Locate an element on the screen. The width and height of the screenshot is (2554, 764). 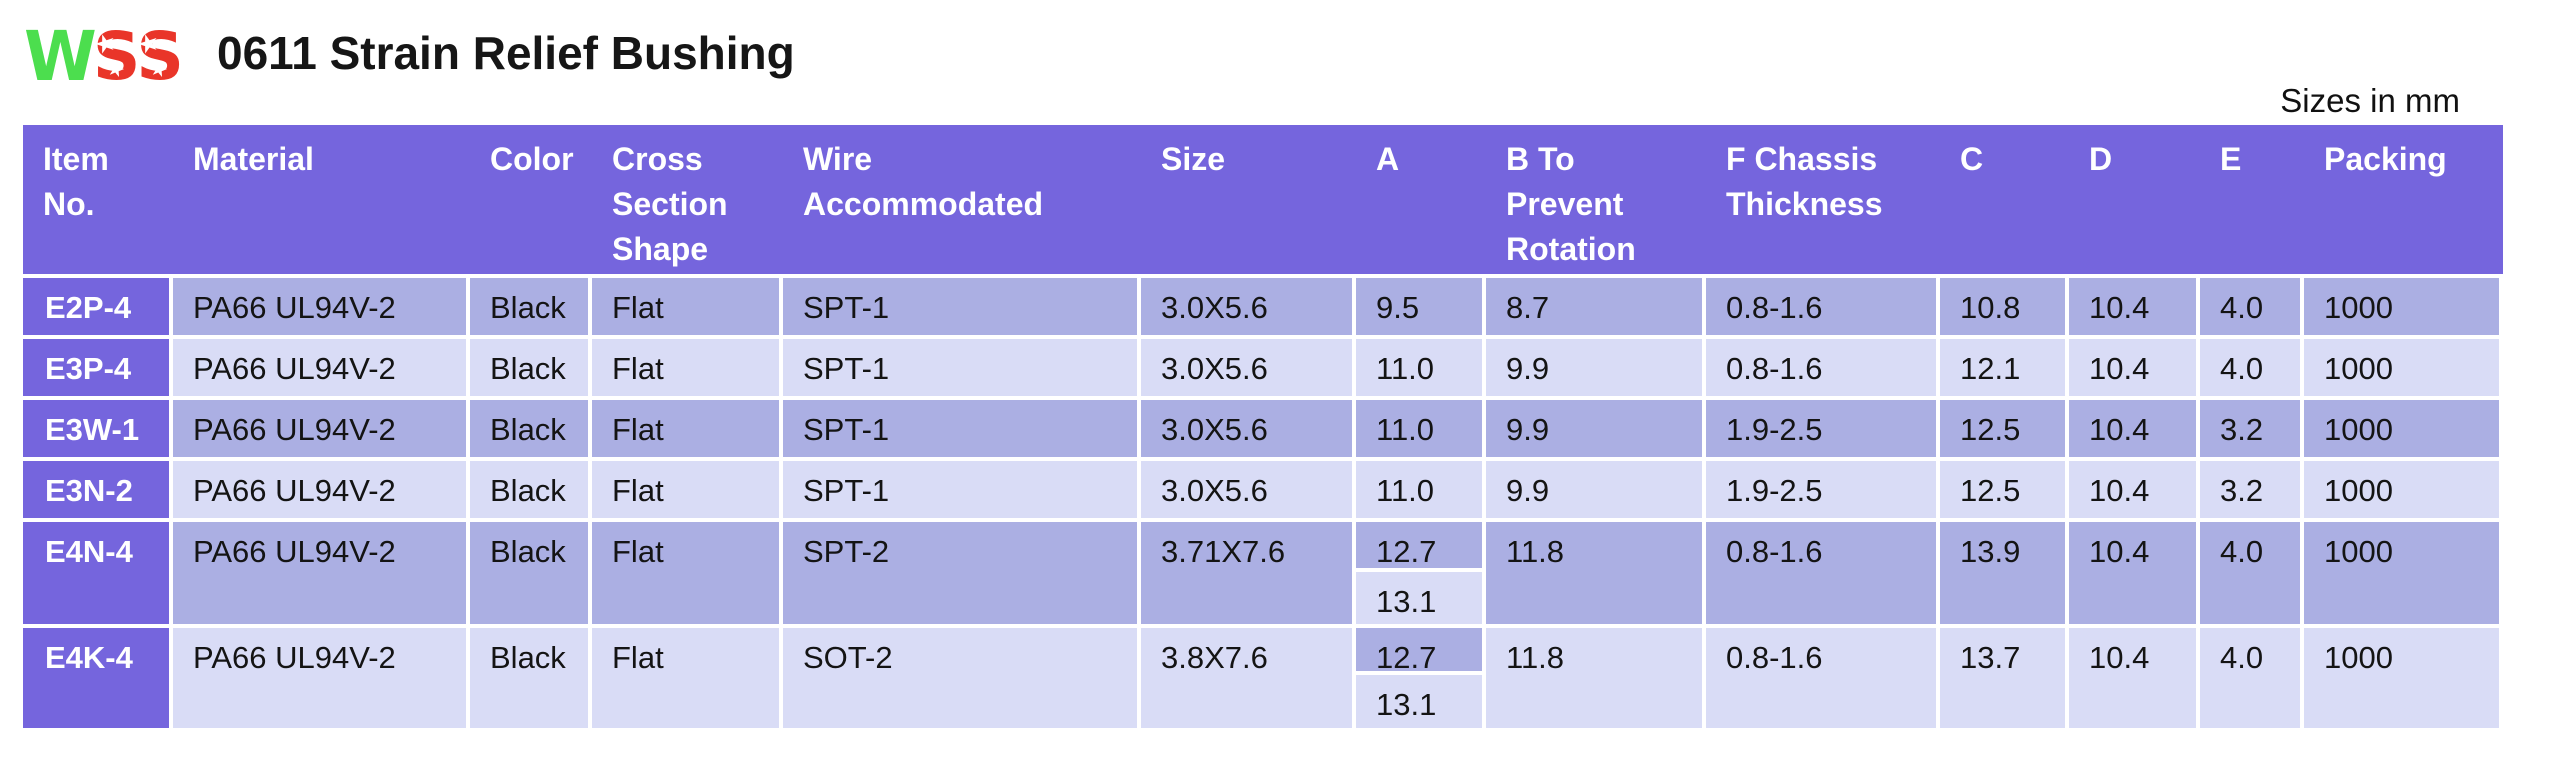
logo-letter-s2: S ★ ★ is located at coordinates (158, 56).